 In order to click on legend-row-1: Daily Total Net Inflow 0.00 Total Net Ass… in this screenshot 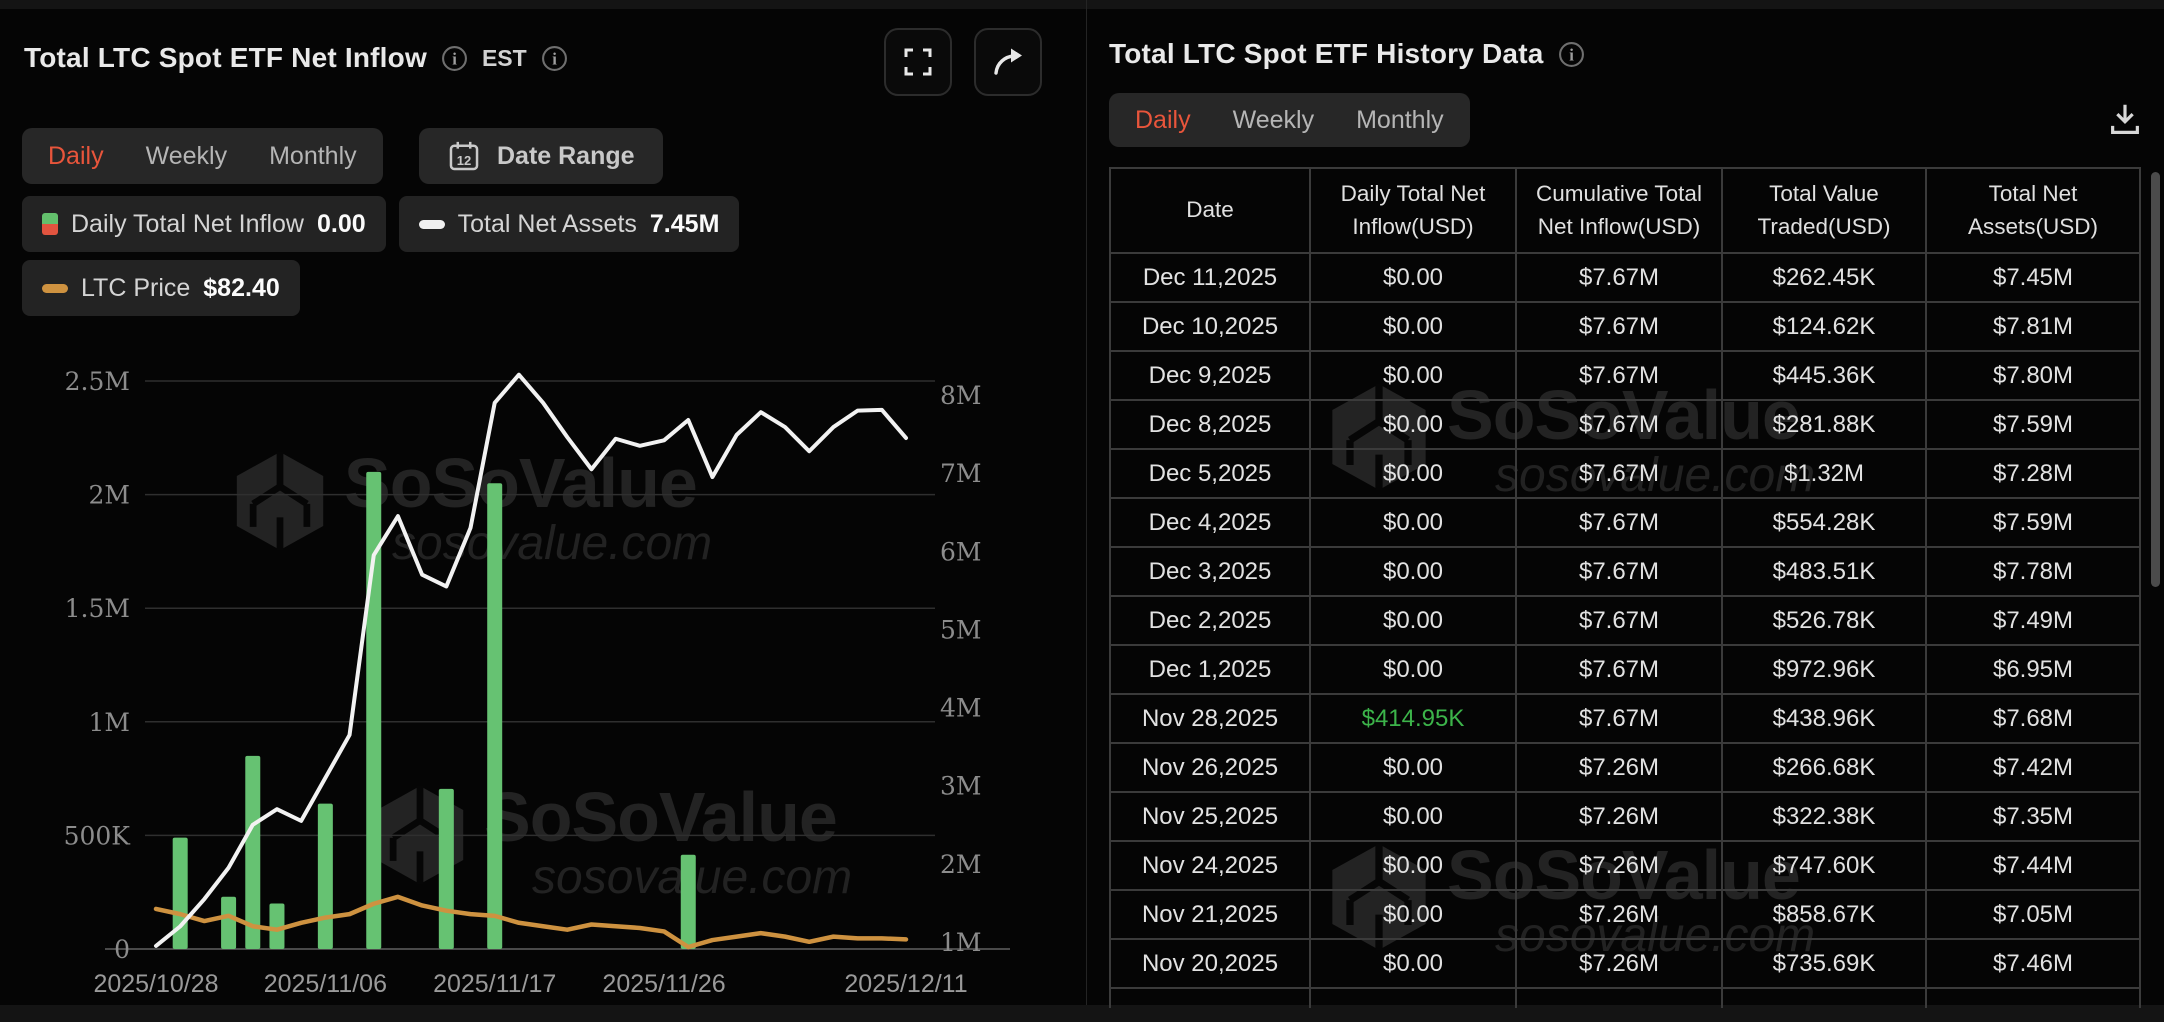, I will do `click(381, 224)`.